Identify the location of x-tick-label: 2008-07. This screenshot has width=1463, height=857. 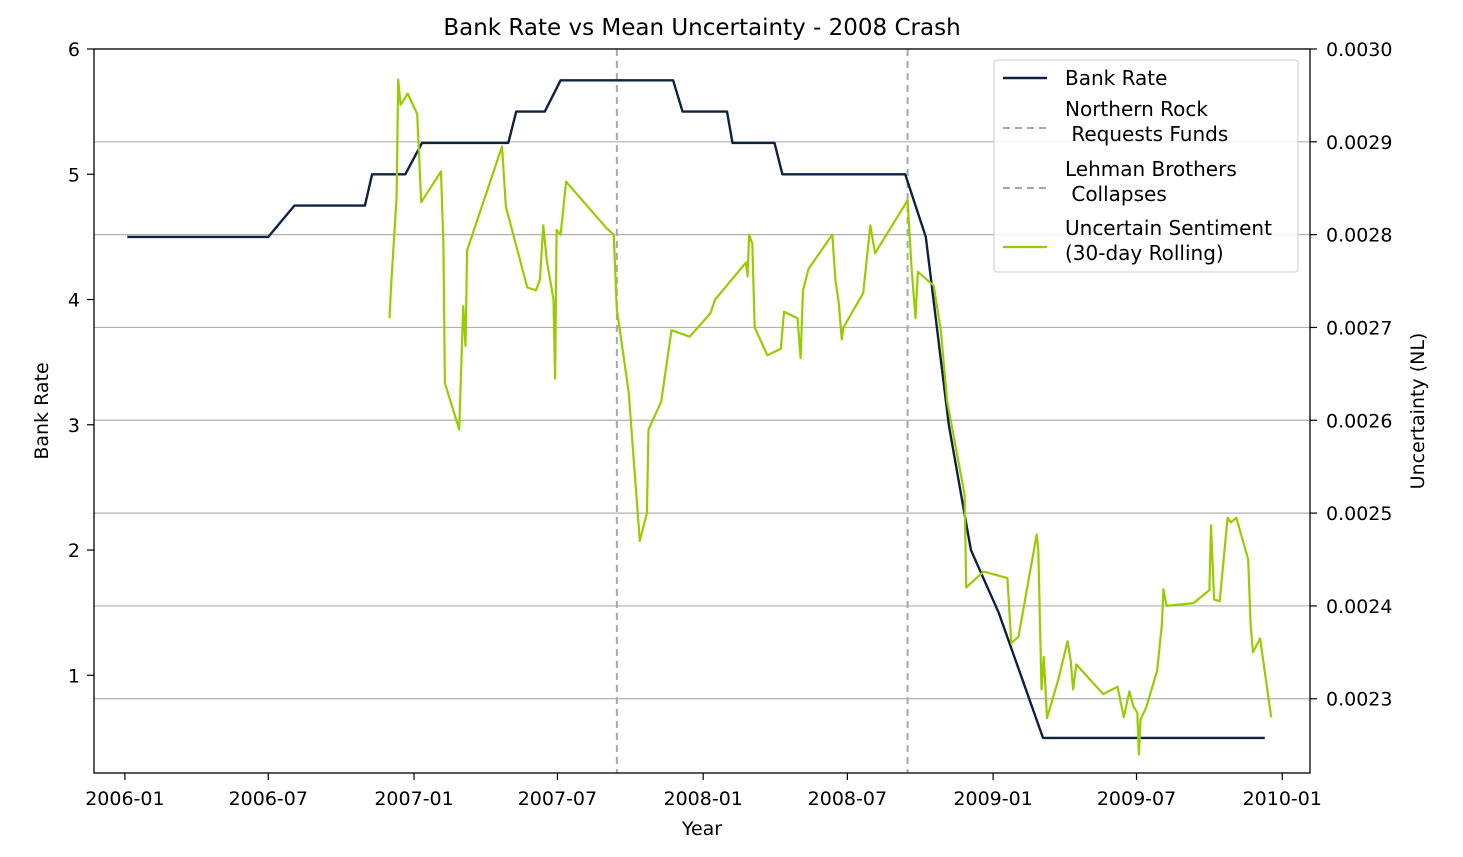
(847, 799).